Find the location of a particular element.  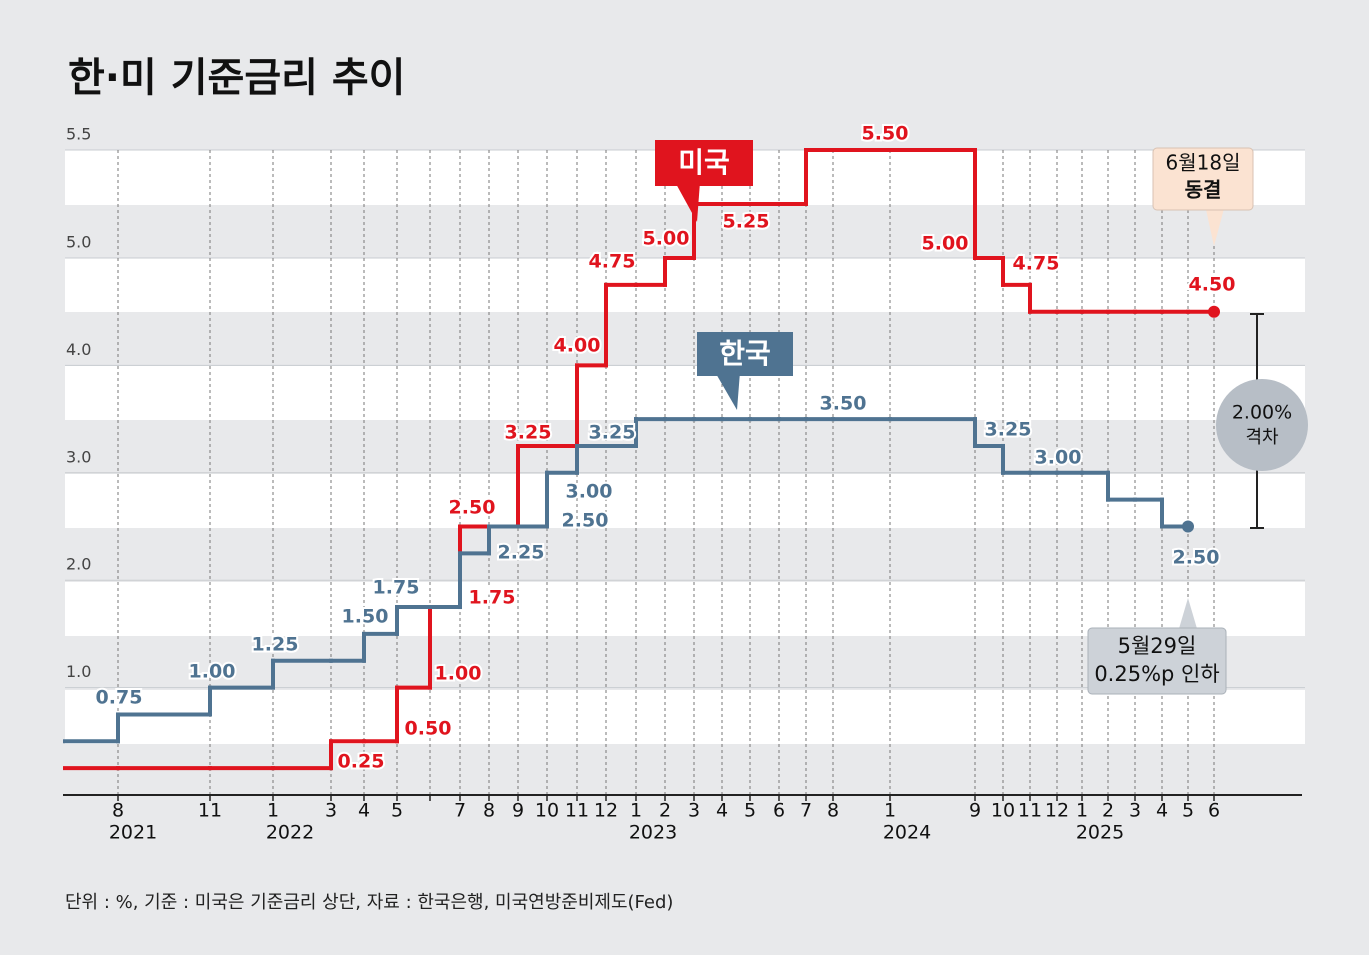

us-callout: 미국 is located at coordinates (704, 181).